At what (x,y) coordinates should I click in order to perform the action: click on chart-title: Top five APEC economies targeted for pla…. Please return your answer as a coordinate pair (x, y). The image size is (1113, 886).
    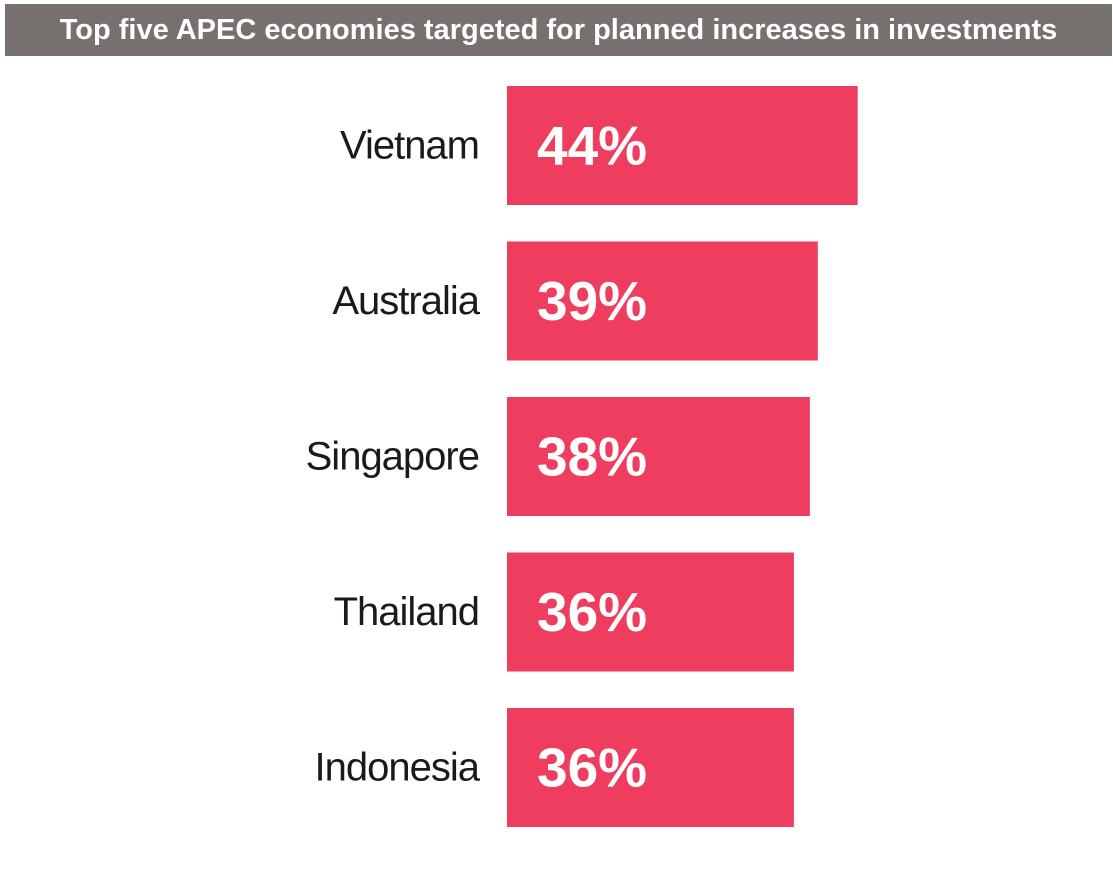
    Looking at the image, I should click on (558, 30).